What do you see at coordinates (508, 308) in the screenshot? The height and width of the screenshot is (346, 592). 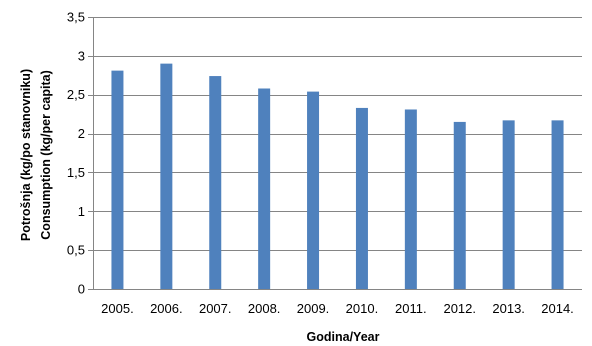 I see `x-tick-label: 2013.` at bounding box center [508, 308].